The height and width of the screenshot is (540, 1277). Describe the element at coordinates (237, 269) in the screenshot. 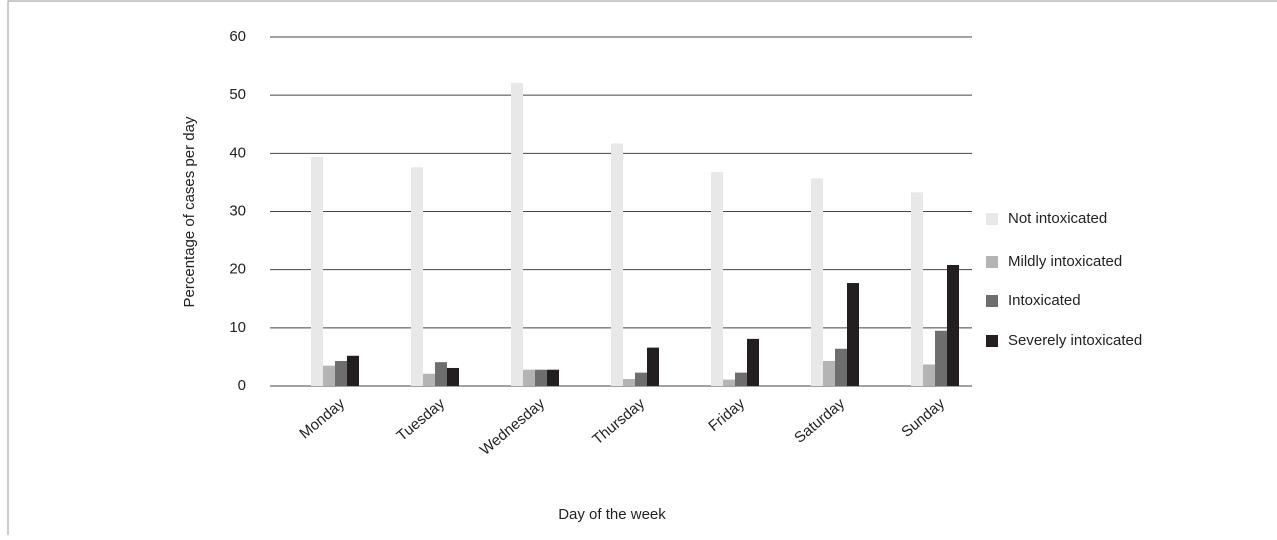

I see `y-tick-label: 20` at that location.